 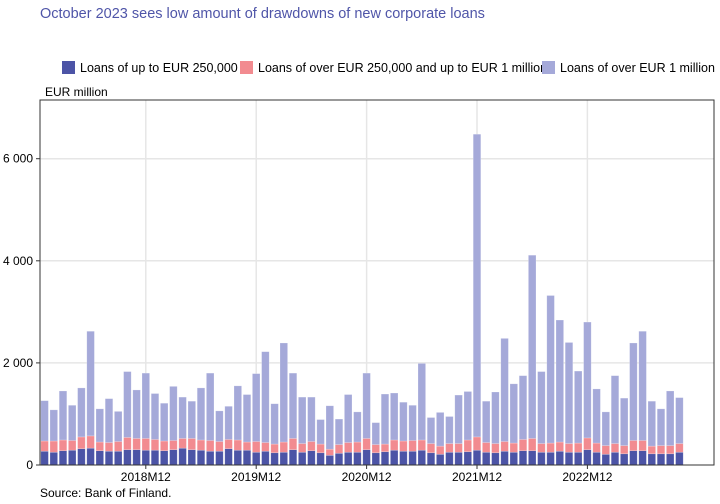 What do you see at coordinates (642, 385) in the screenshot?
I see `bar-large-loans-2023M06` at bounding box center [642, 385].